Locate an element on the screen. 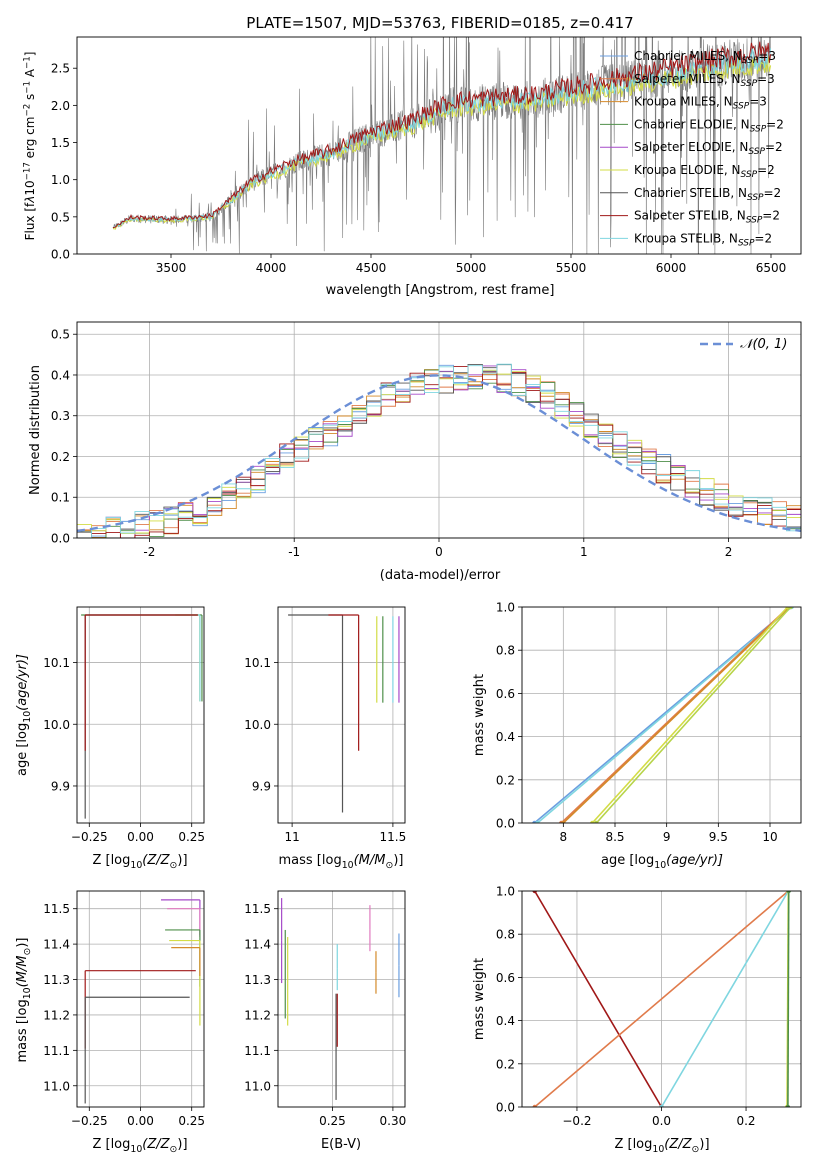 The width and height of the screenshot is (819, 1170). data-spectrum is located at coordinates (442, 145).